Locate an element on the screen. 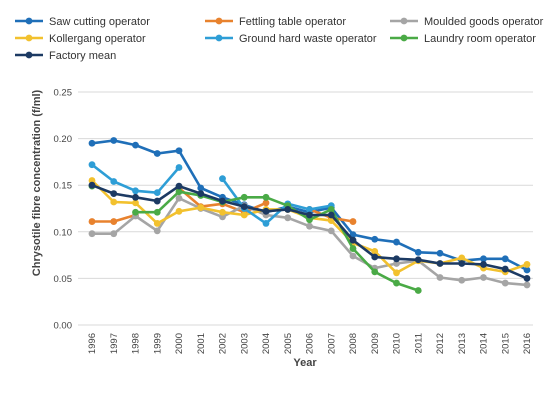 This screenshot has height=408, width=550. legend-item: Fettling table operator is located at coordinates (275, 22).